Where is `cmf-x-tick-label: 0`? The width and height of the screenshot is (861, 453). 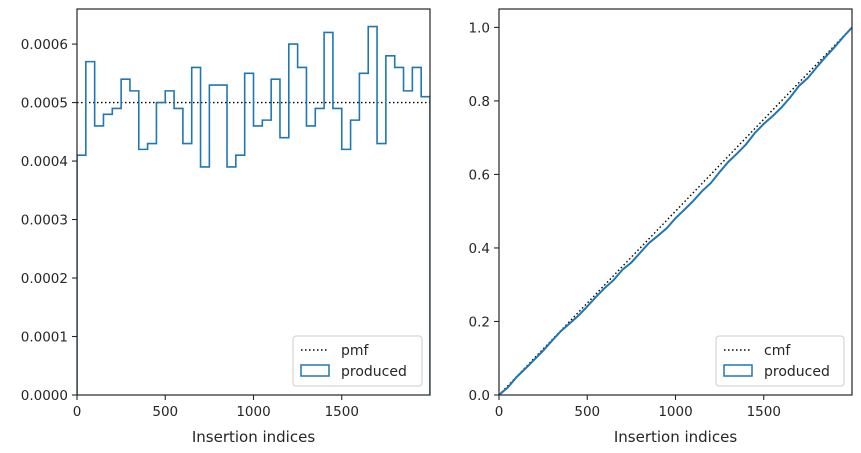 cmf-x-tick-label: 0 is located at coordinates (499, 412).